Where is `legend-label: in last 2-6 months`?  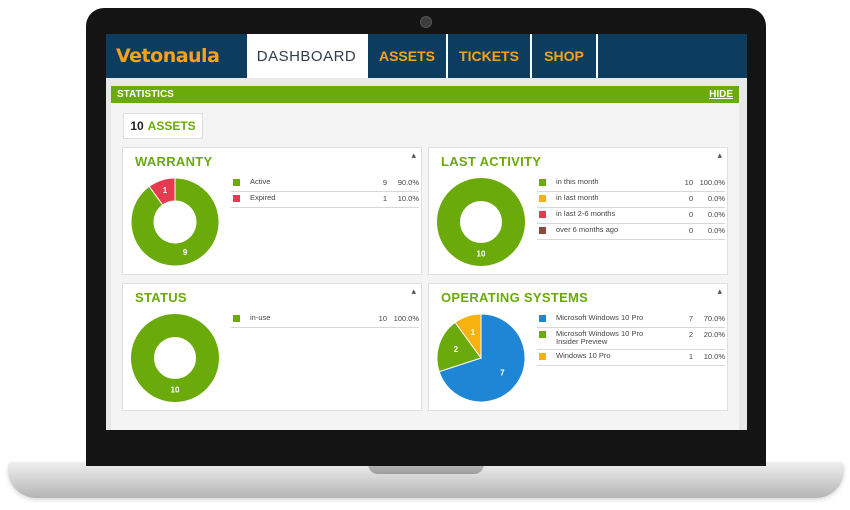 legend-label: in last 2-6 months is located at coordinates (586, 213).